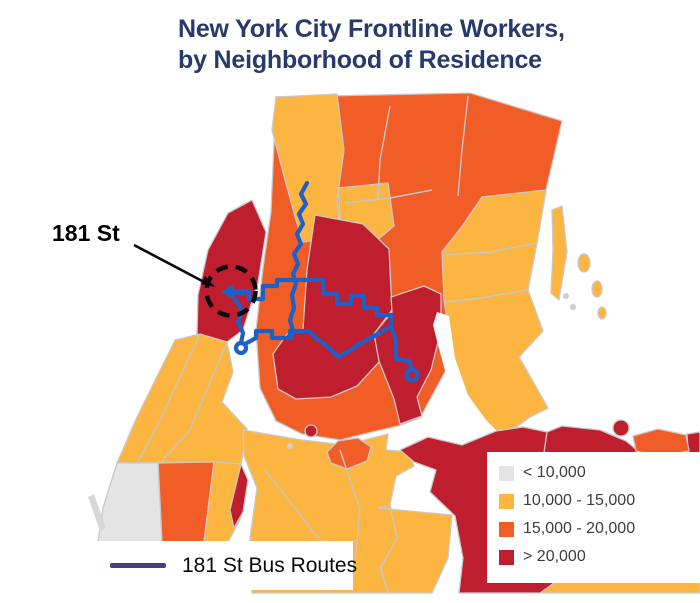 This screenshot has width=700, height=603. Describe the element at coordinates (661, 443) in the screenshot. I see `region-east-elmhurst-blob` at that location.